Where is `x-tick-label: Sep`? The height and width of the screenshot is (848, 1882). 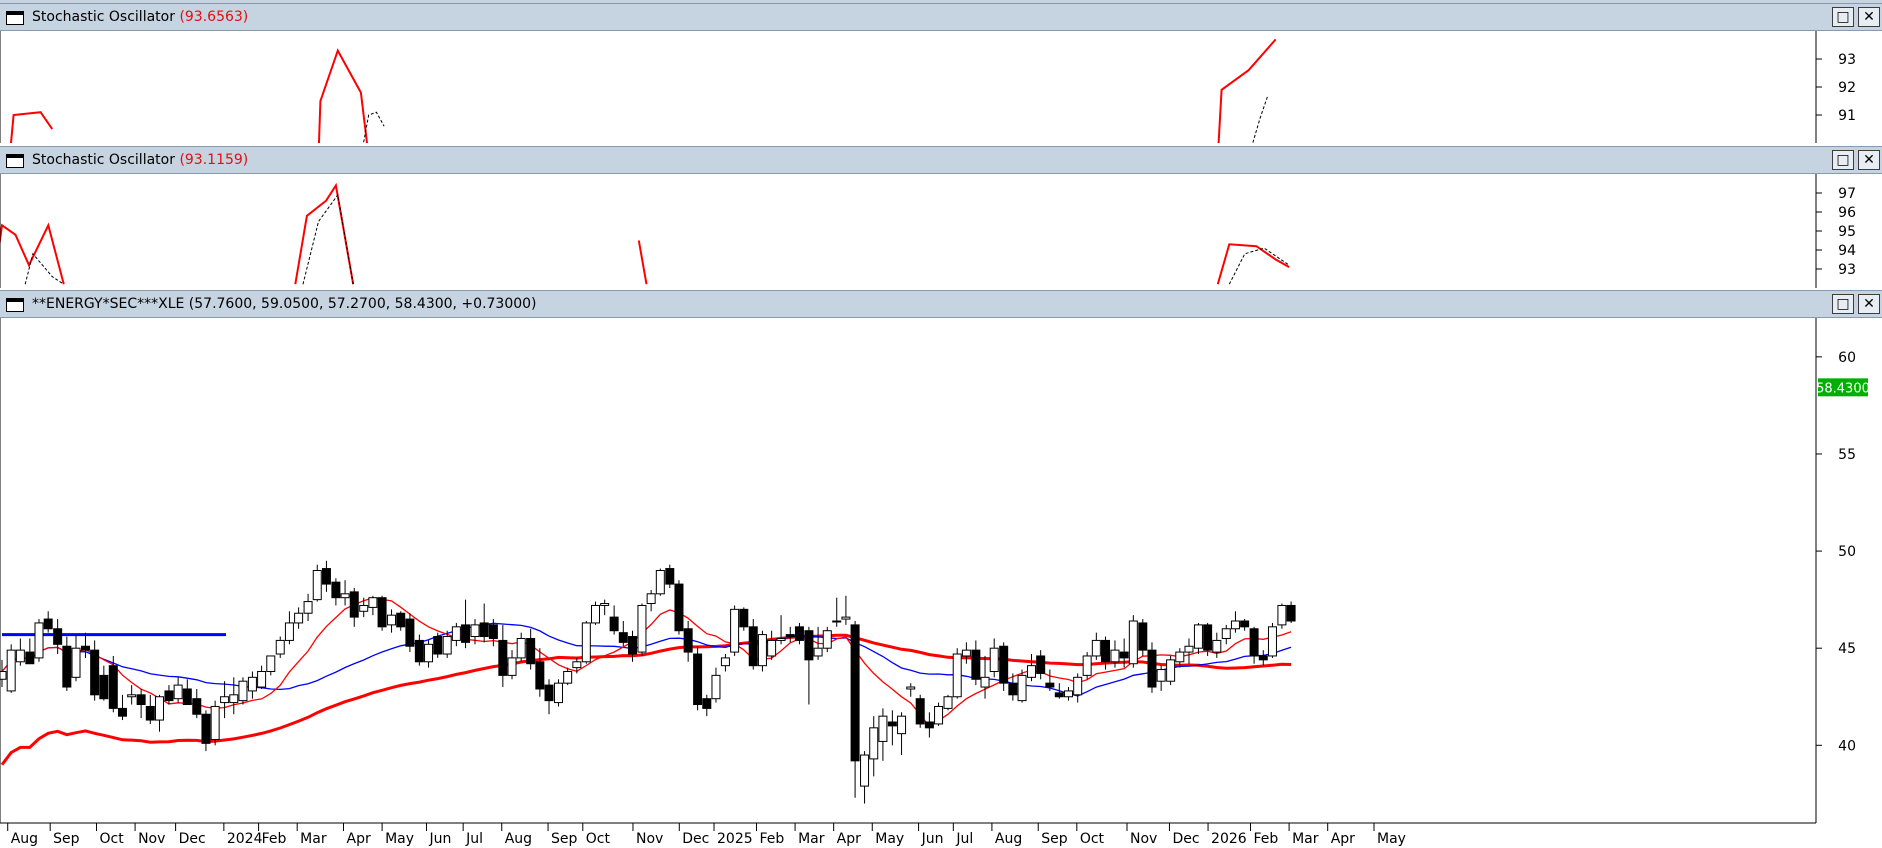 x-tick-label: Sep is located at coordinates (564, 839).